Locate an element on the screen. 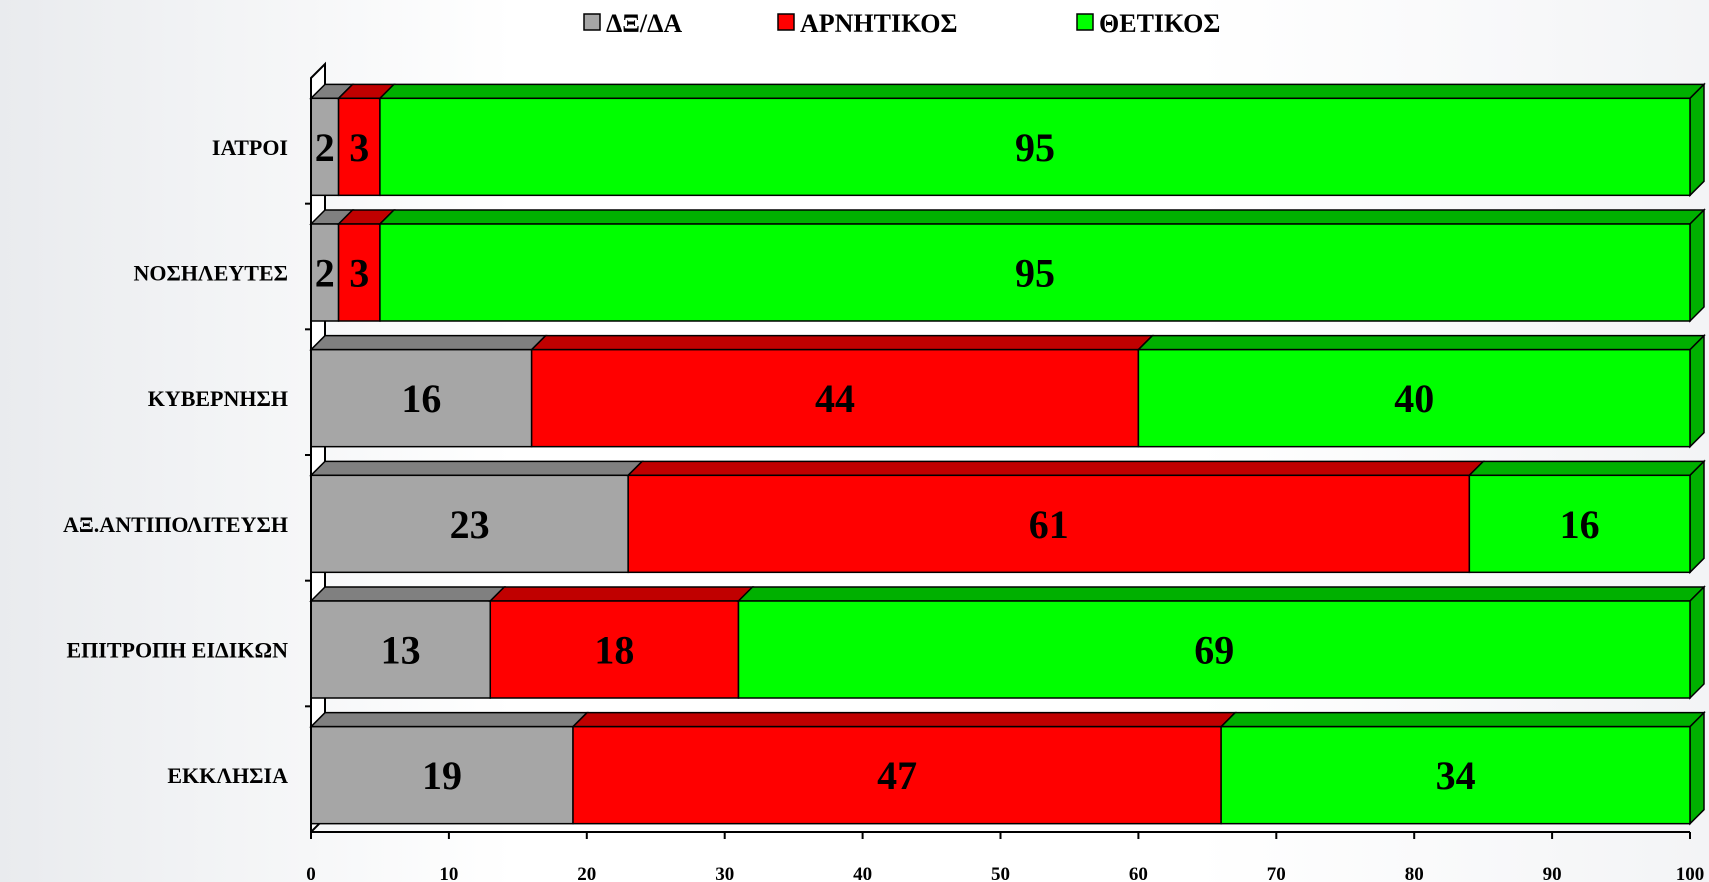 The width and height of the screenshot is (1709, 882). category-label: ΑΞ.ΑΝΤΙΠΟΛΙΤΕΥΣΗ is located at coordinates (175, 524).